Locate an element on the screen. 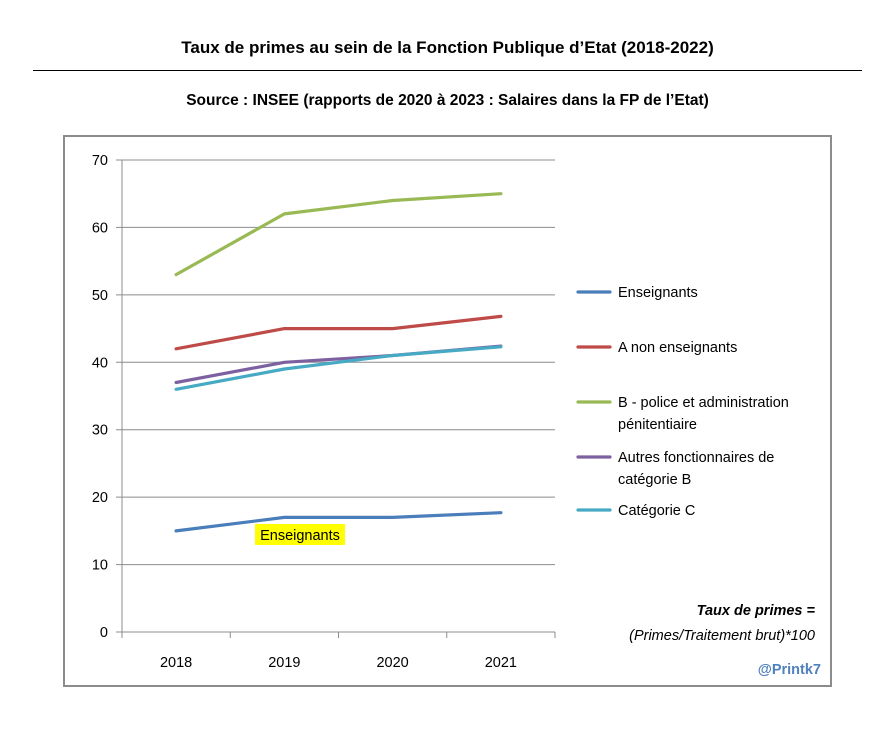 The image size is (895, 746). x-tick-label-2020: 2020 is located at coordinates (392, 663).